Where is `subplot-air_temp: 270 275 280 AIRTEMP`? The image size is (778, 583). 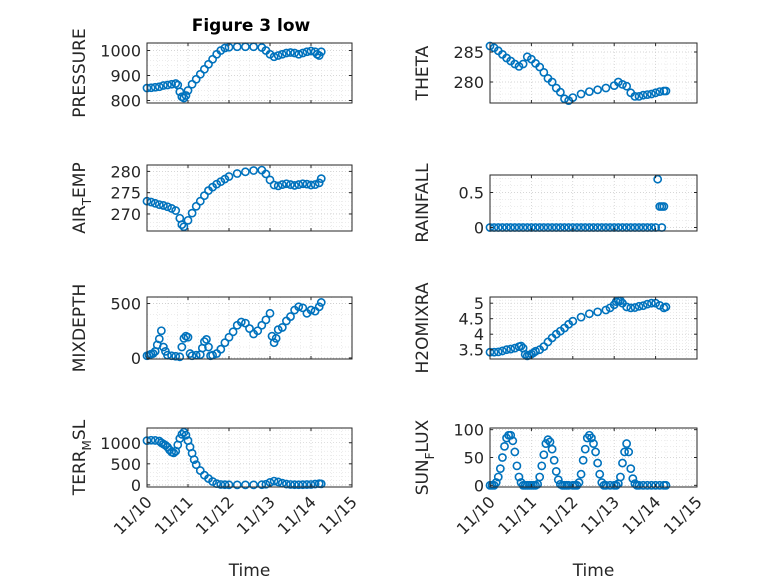
subplot-air_temp: 270 275 280 AIRTEMP is located at coordinates (211, 198).